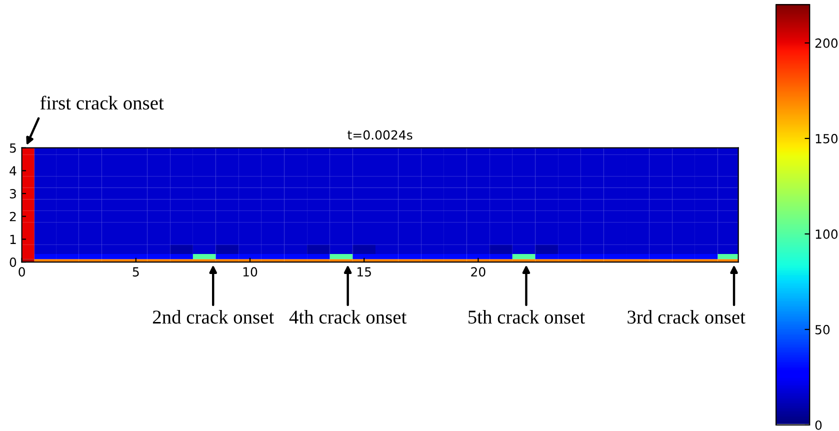  I want to click on text: 3rd crack onset, so click(687, 317).